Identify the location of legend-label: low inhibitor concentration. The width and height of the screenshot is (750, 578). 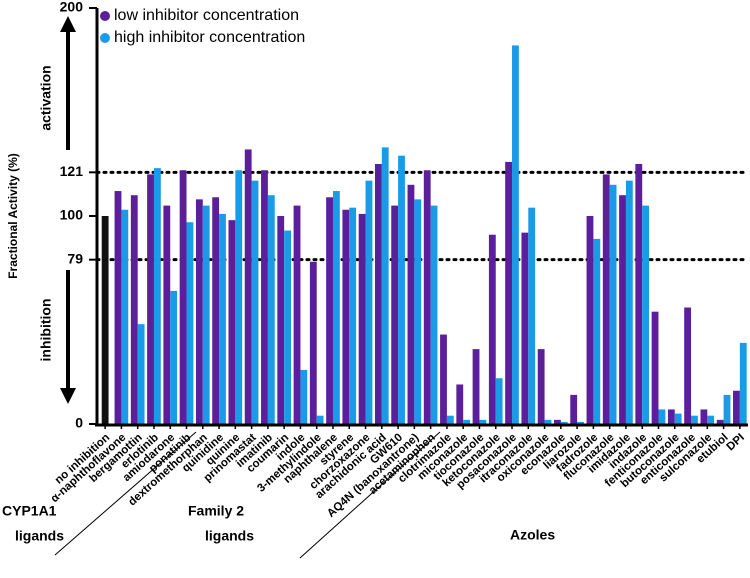
(206, 15).